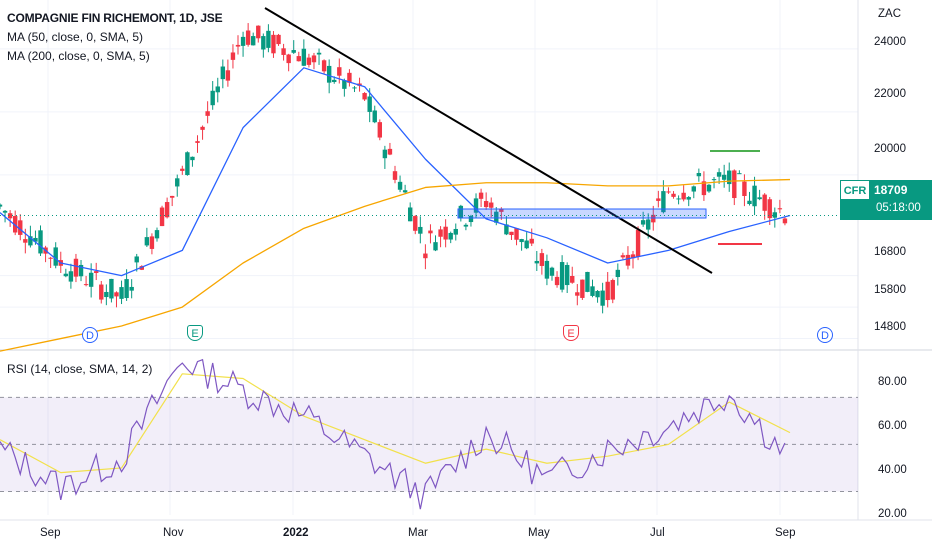 This screenshot has width=932, height=550. Describe the element at coordinates (75, 37) in the screenshot. I see `ma50-legend: MA (50, close, 0, SMA, 5)` at that location.